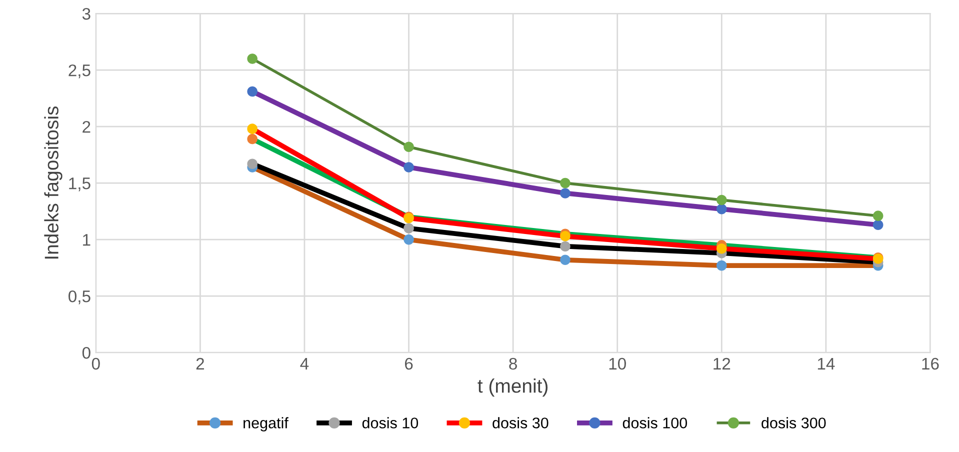  I want to click on x-axis-title: t (menit), so click(513, 387).